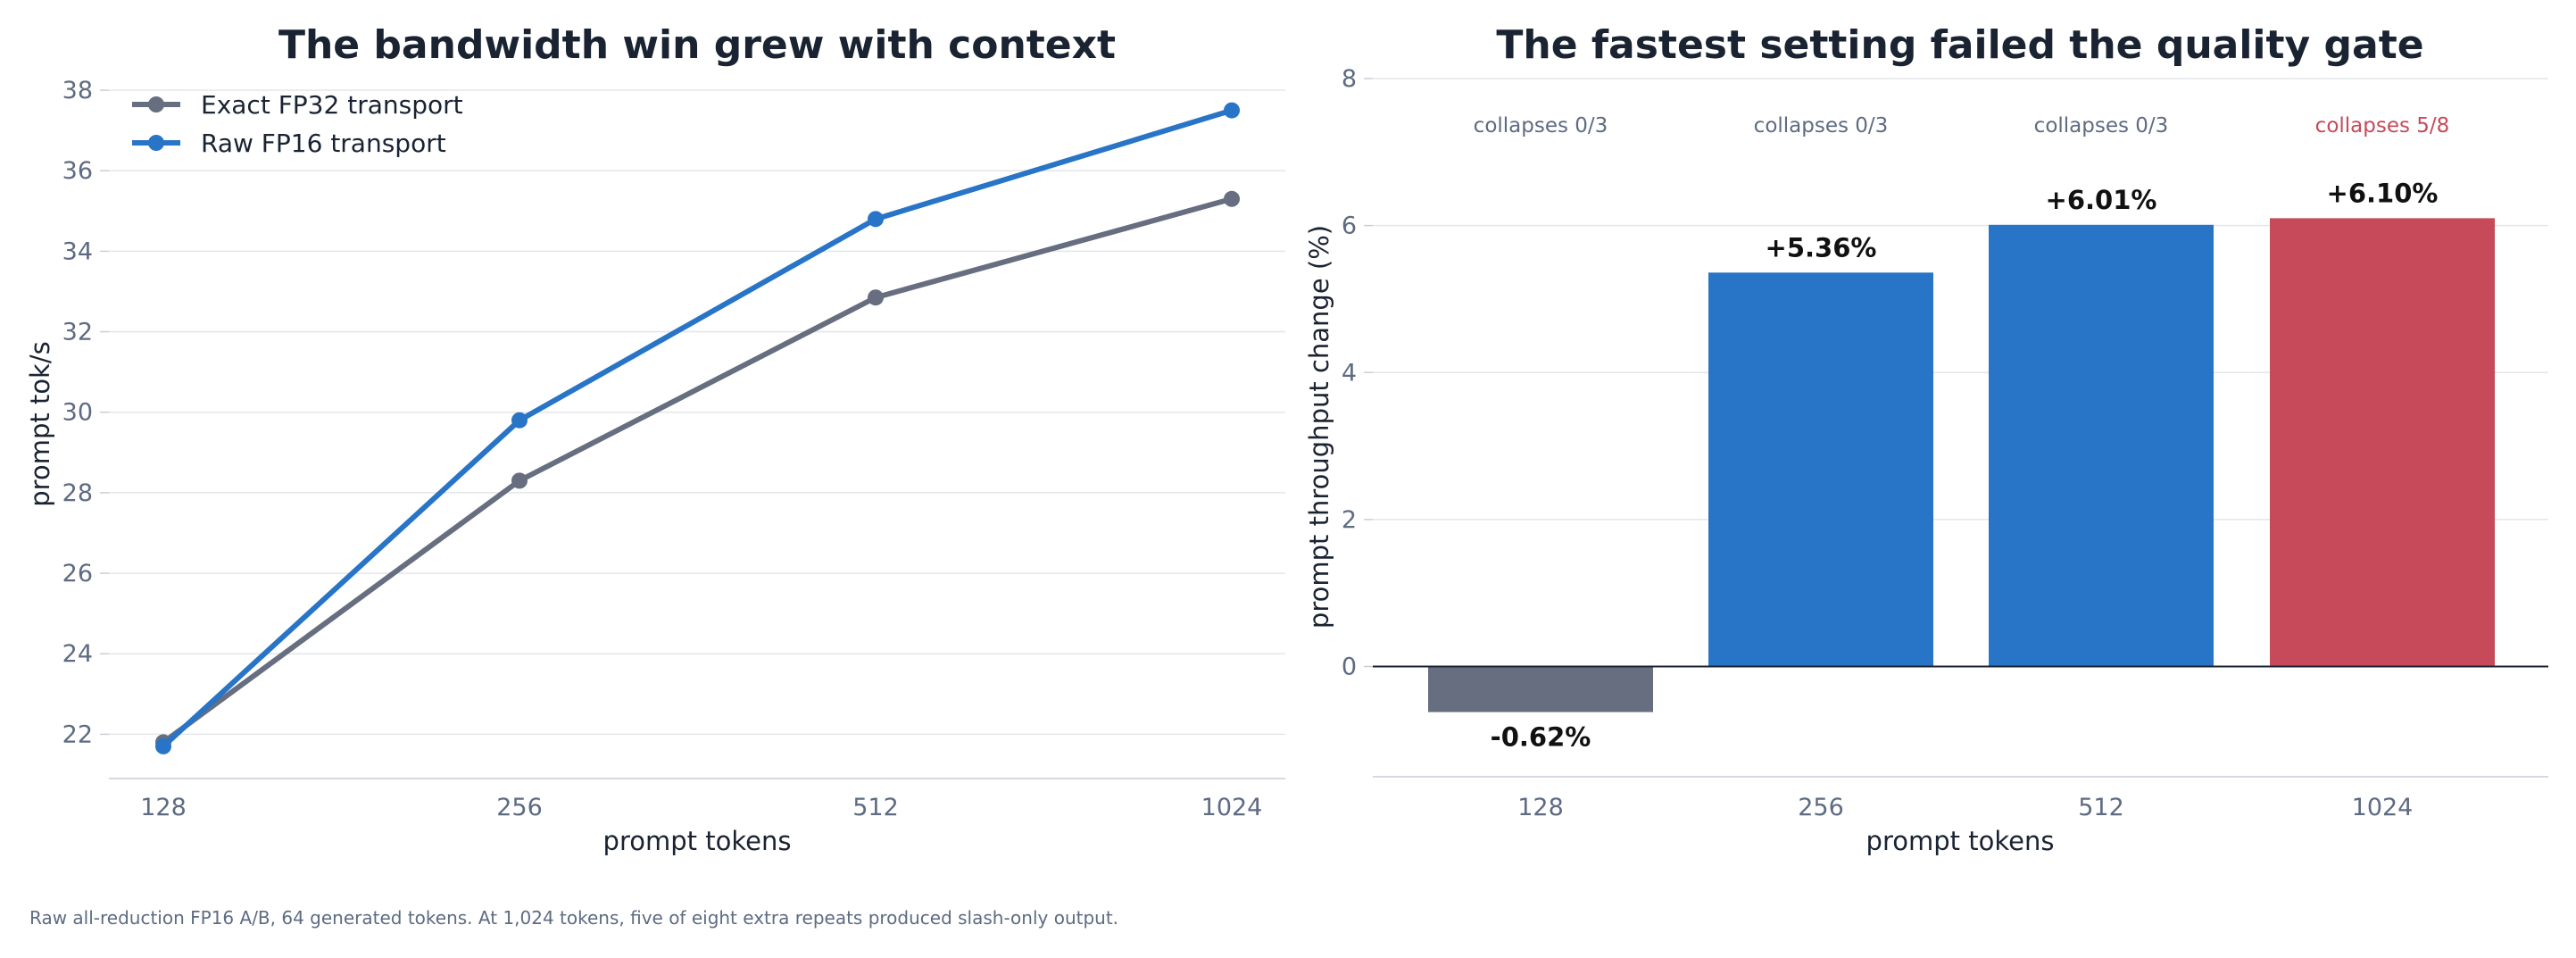 This screenshot has width=2576, height=958. What do you see at coordinates (323, 143) in the screenshot?
I see `legend-label: Raw FP16 transport` at bounding box center [323, 143].